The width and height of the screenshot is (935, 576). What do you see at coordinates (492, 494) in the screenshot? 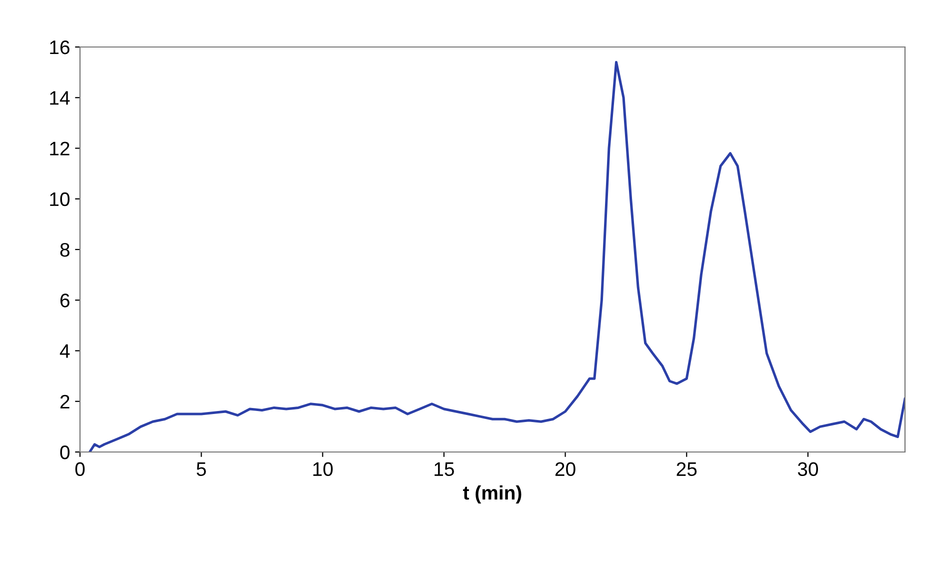
I see `x-axis-title: t (min)` at bounding box center [492, 494].